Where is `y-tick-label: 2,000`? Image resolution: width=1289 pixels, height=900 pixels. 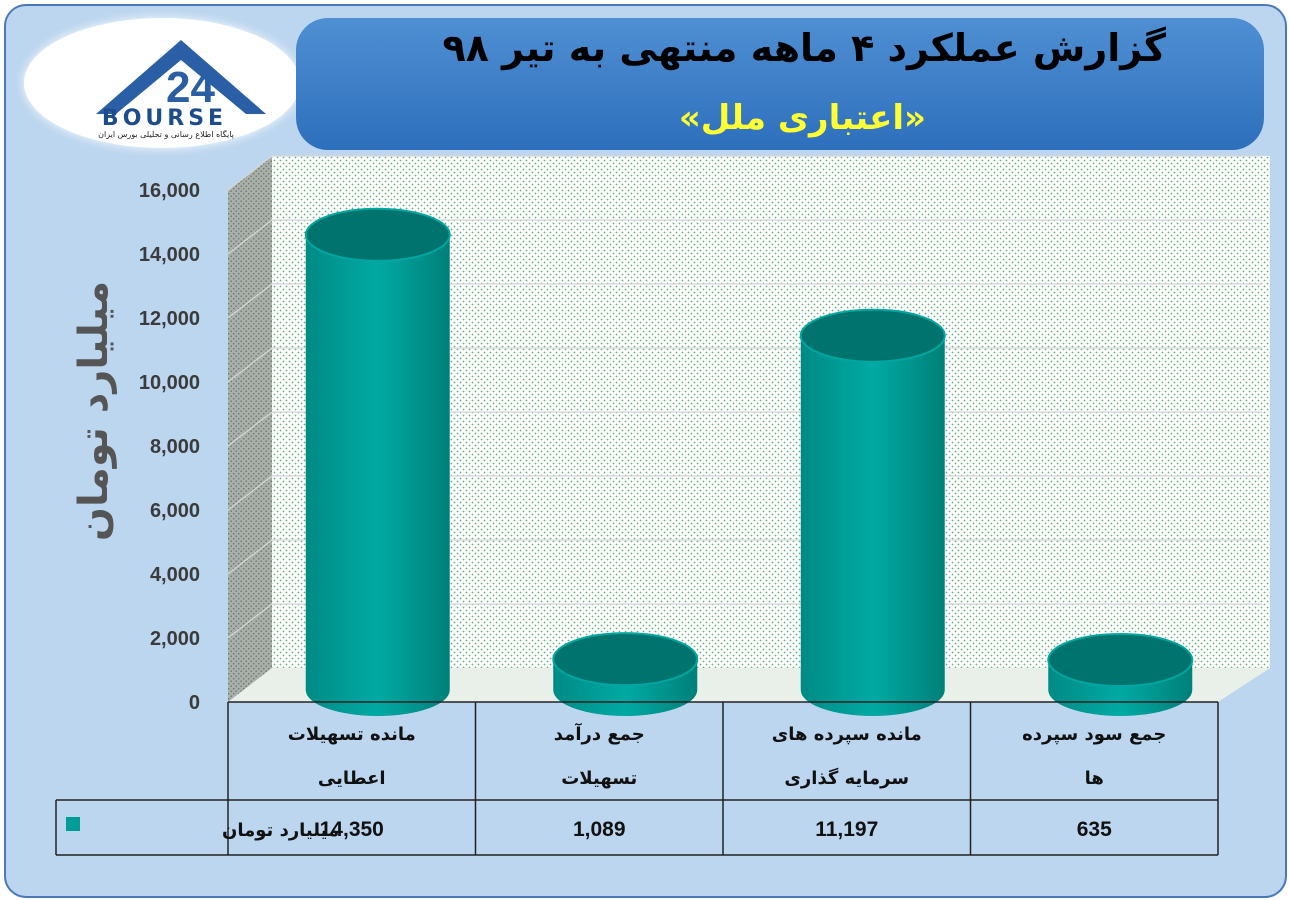
y-tick-label: 2,000 is located at coordinates (175, 639).